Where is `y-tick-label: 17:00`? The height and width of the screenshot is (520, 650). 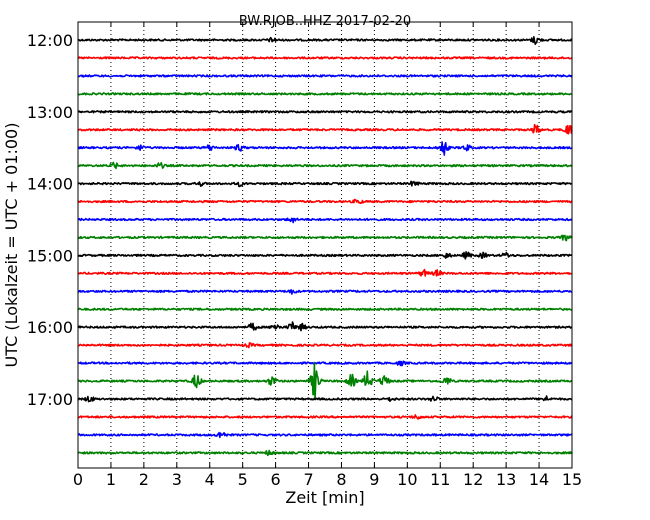
y-tick-label: 17:00 is located at coordinates (50, 399).